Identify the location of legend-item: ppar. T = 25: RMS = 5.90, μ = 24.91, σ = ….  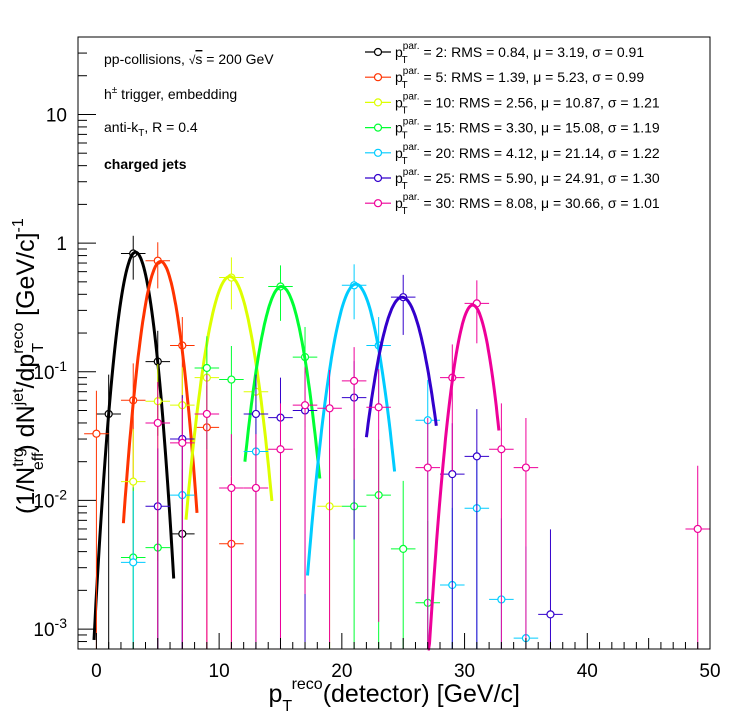
(512, 179).